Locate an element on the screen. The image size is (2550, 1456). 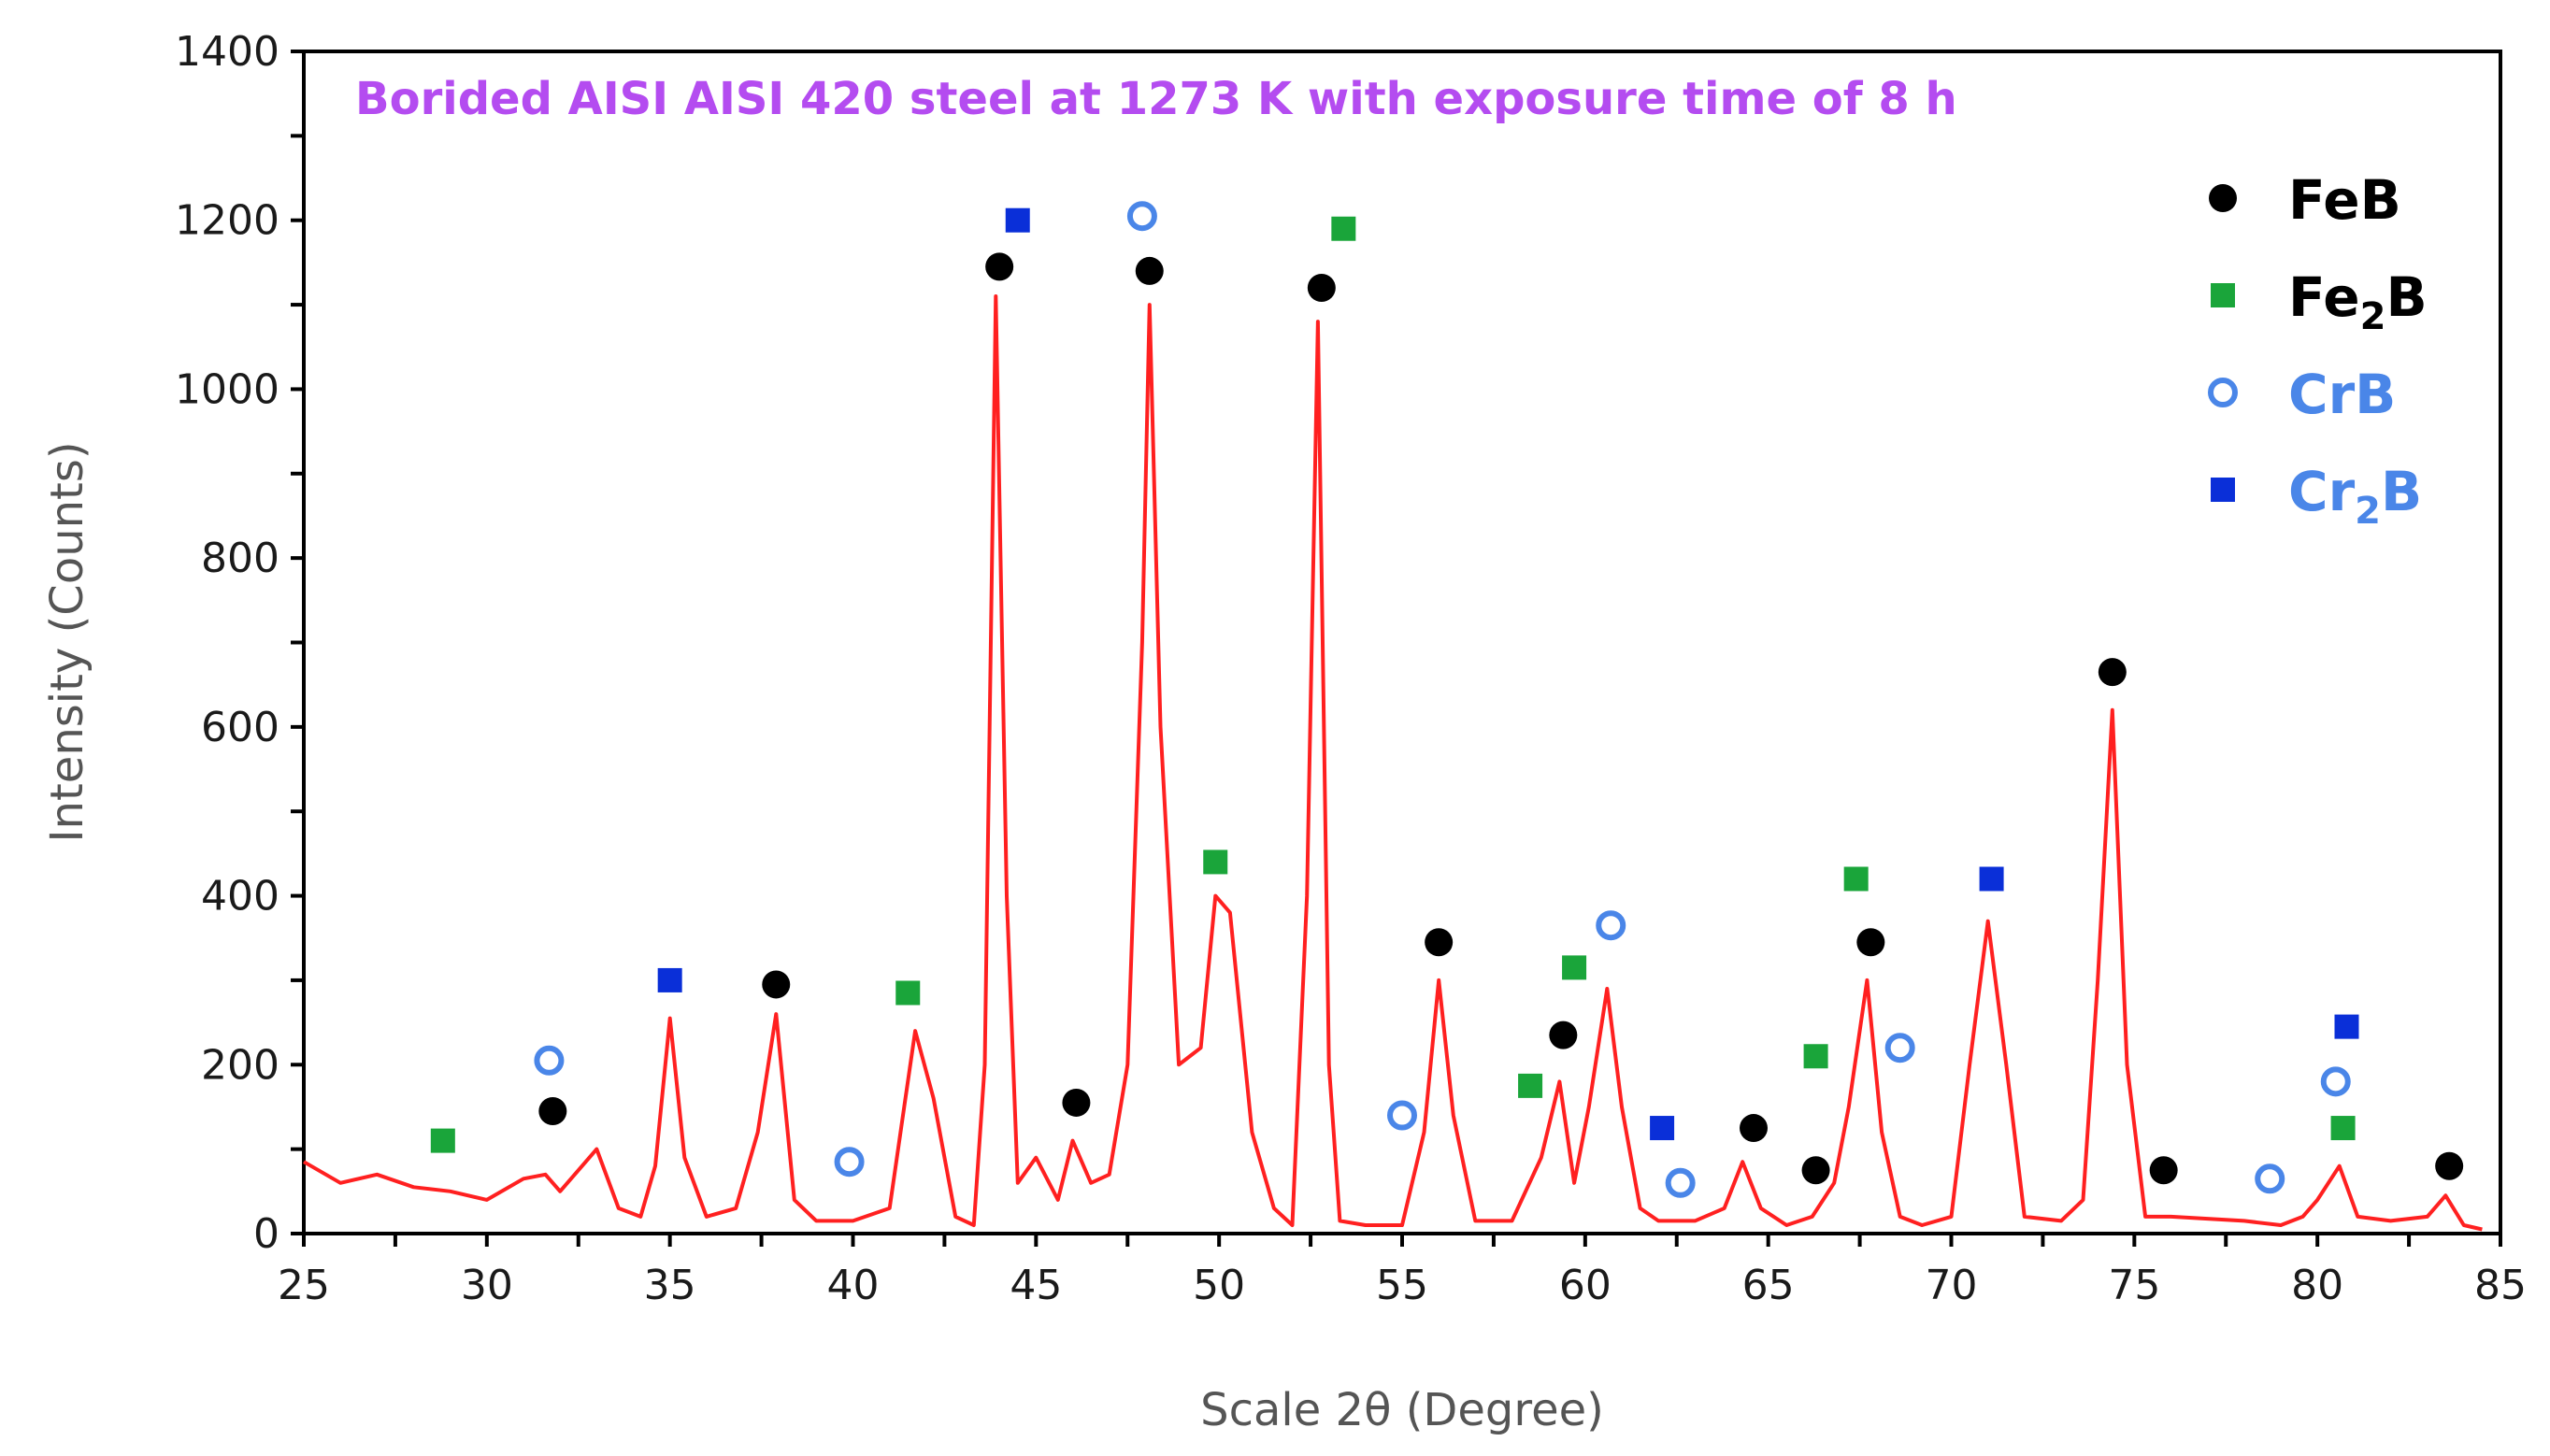
legend-label: Cr2B is located at coordinates (2355, 496).